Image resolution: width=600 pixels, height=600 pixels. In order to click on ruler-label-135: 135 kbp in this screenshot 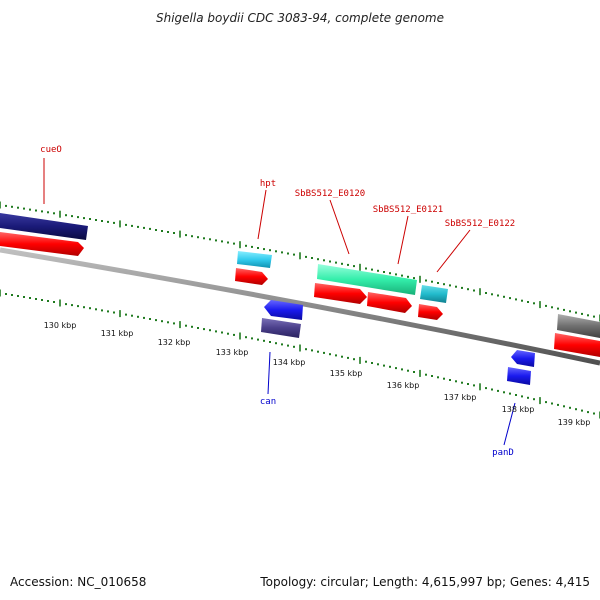, I will do `click(346, 373)`.